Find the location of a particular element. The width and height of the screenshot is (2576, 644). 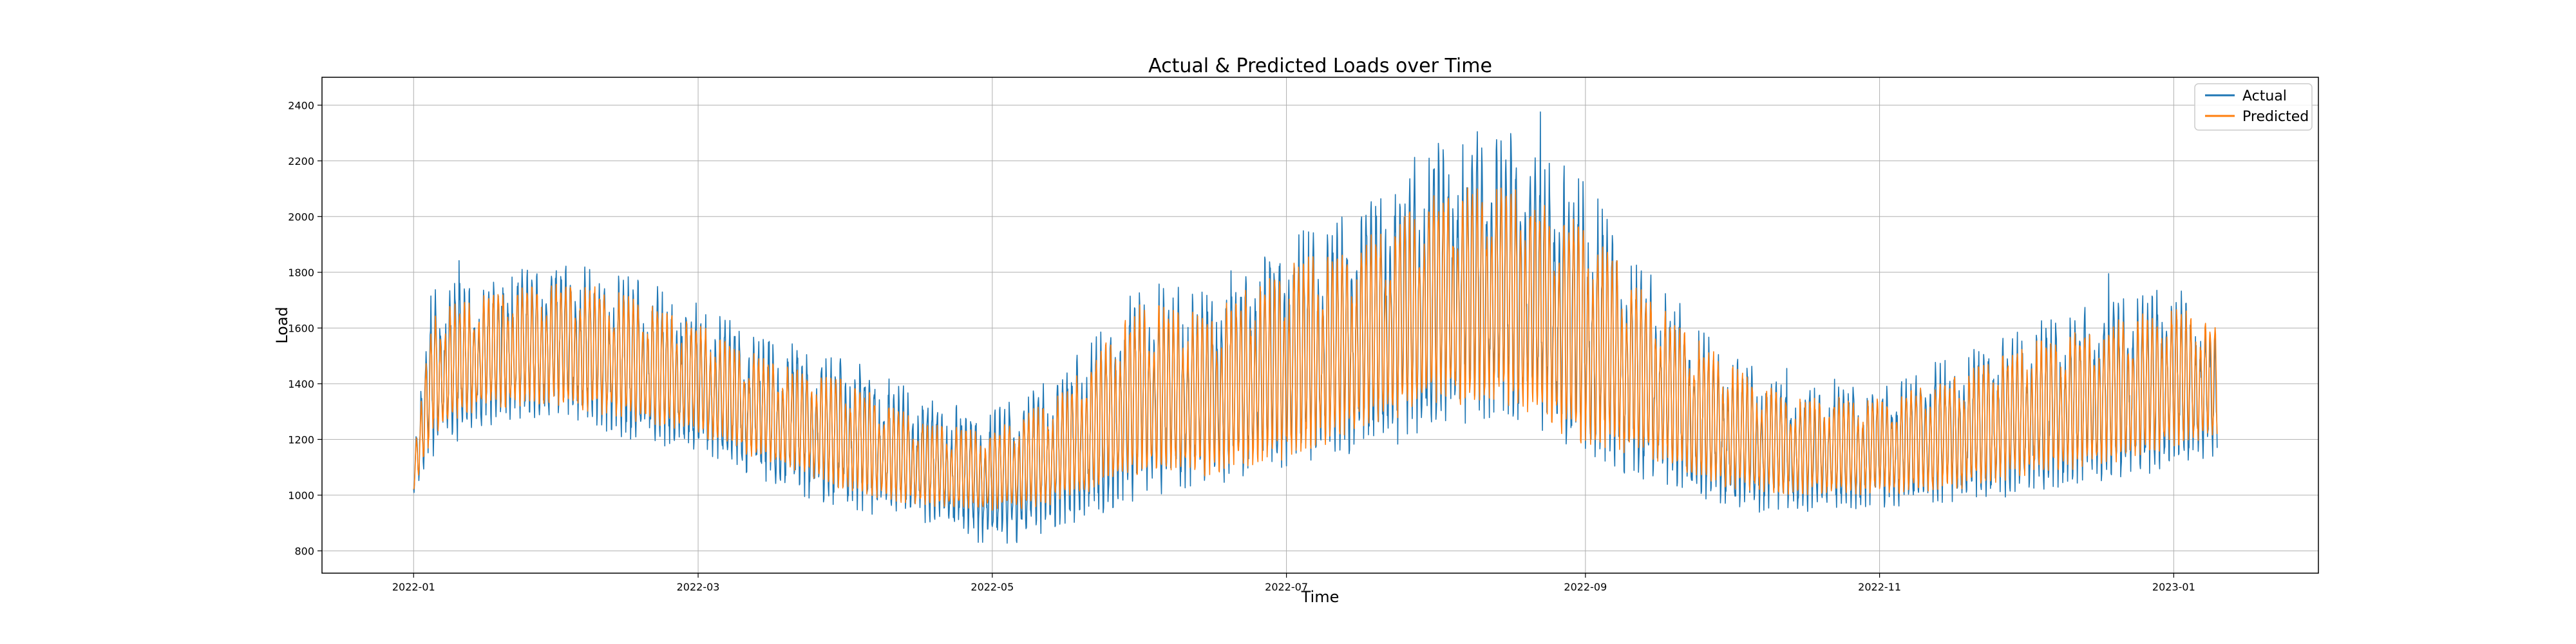

y-tick-label: 2200 is located at coordinates (301, 161).